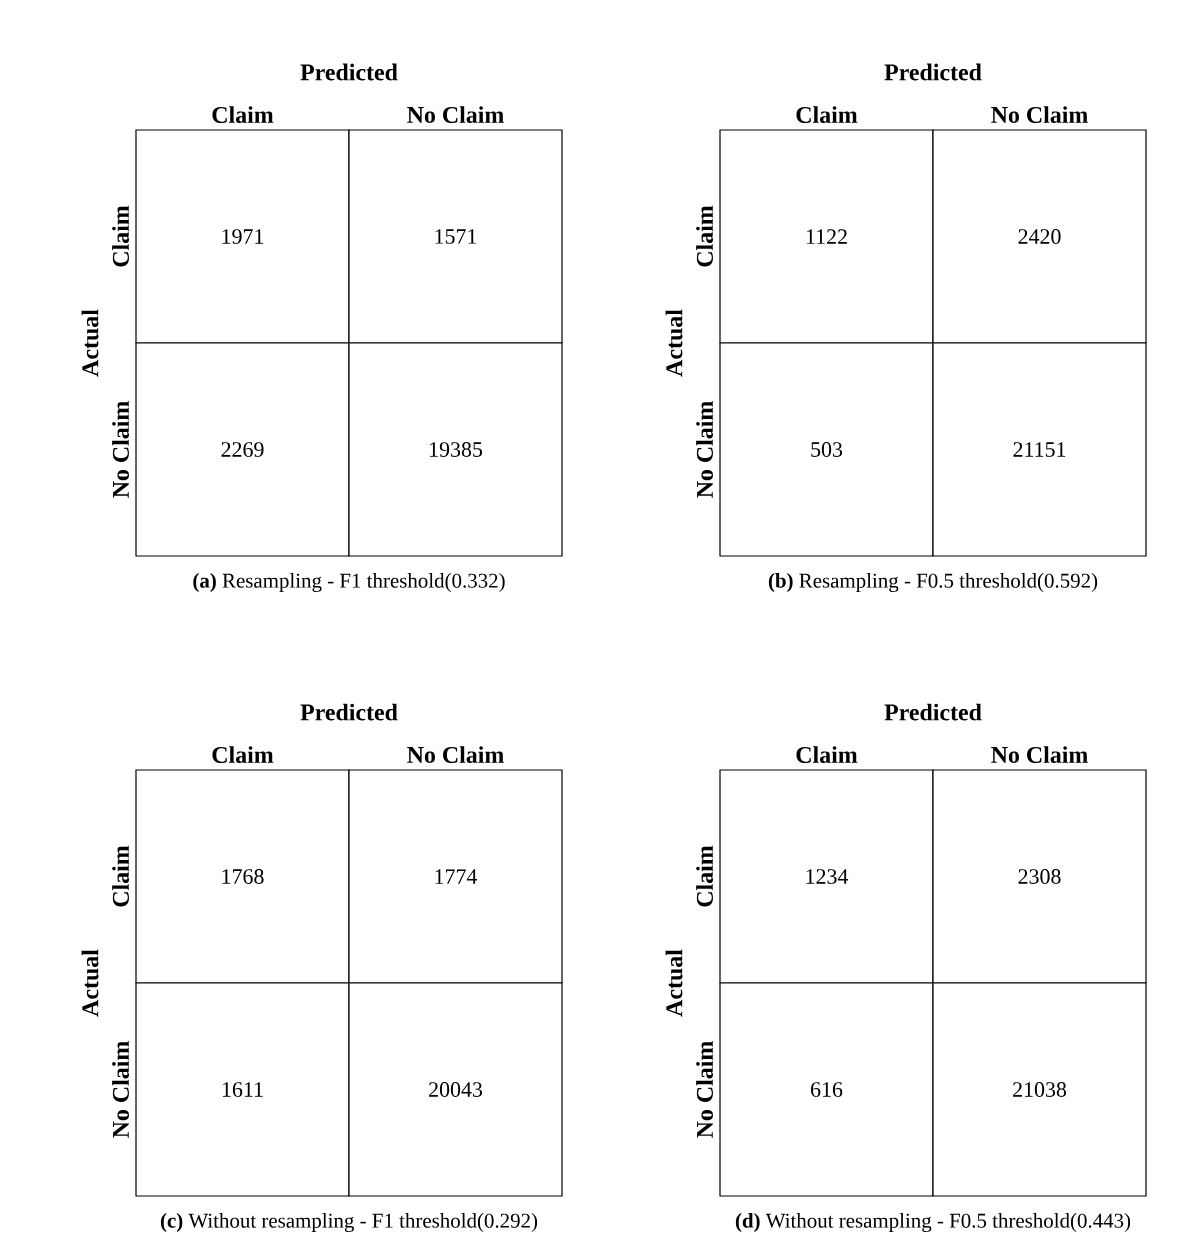  What do you see at coordinates (827, 449) in the screenshot?
I see `data-label: 503` at bounding box center [827, 449].